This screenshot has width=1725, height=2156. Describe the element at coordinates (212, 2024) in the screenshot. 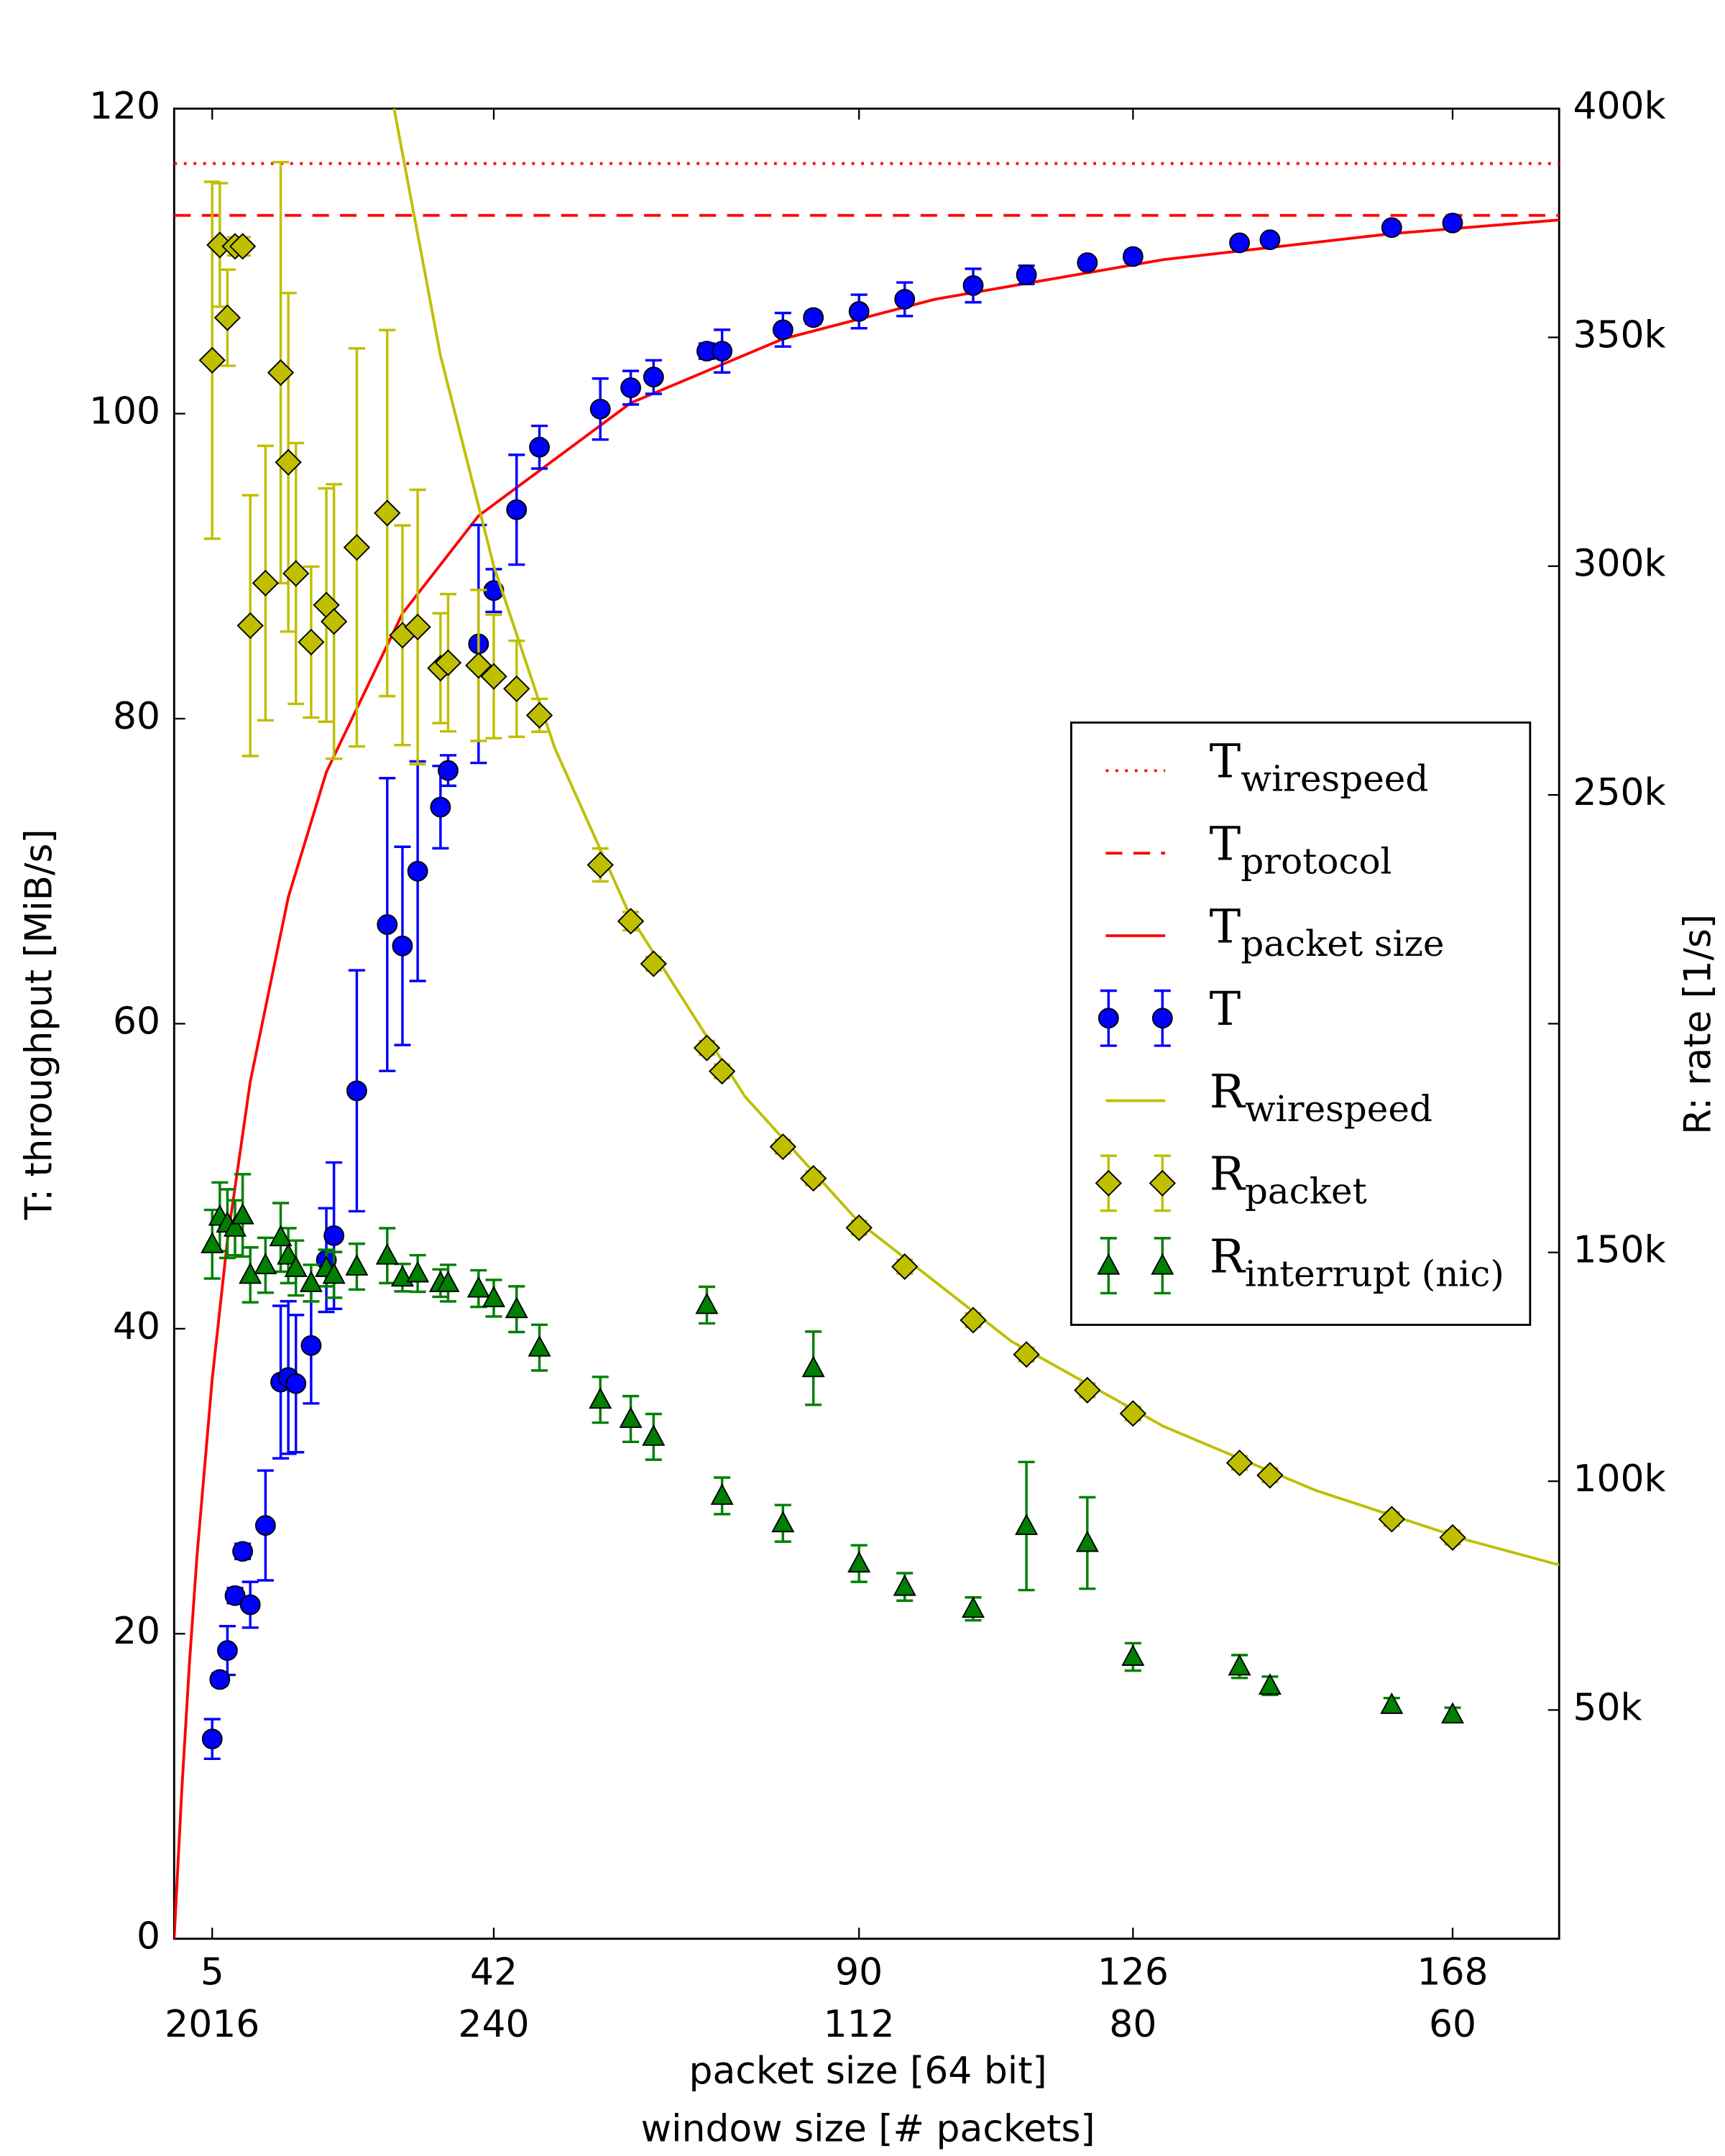

I see `x2-tick-label: 2016` at that location.